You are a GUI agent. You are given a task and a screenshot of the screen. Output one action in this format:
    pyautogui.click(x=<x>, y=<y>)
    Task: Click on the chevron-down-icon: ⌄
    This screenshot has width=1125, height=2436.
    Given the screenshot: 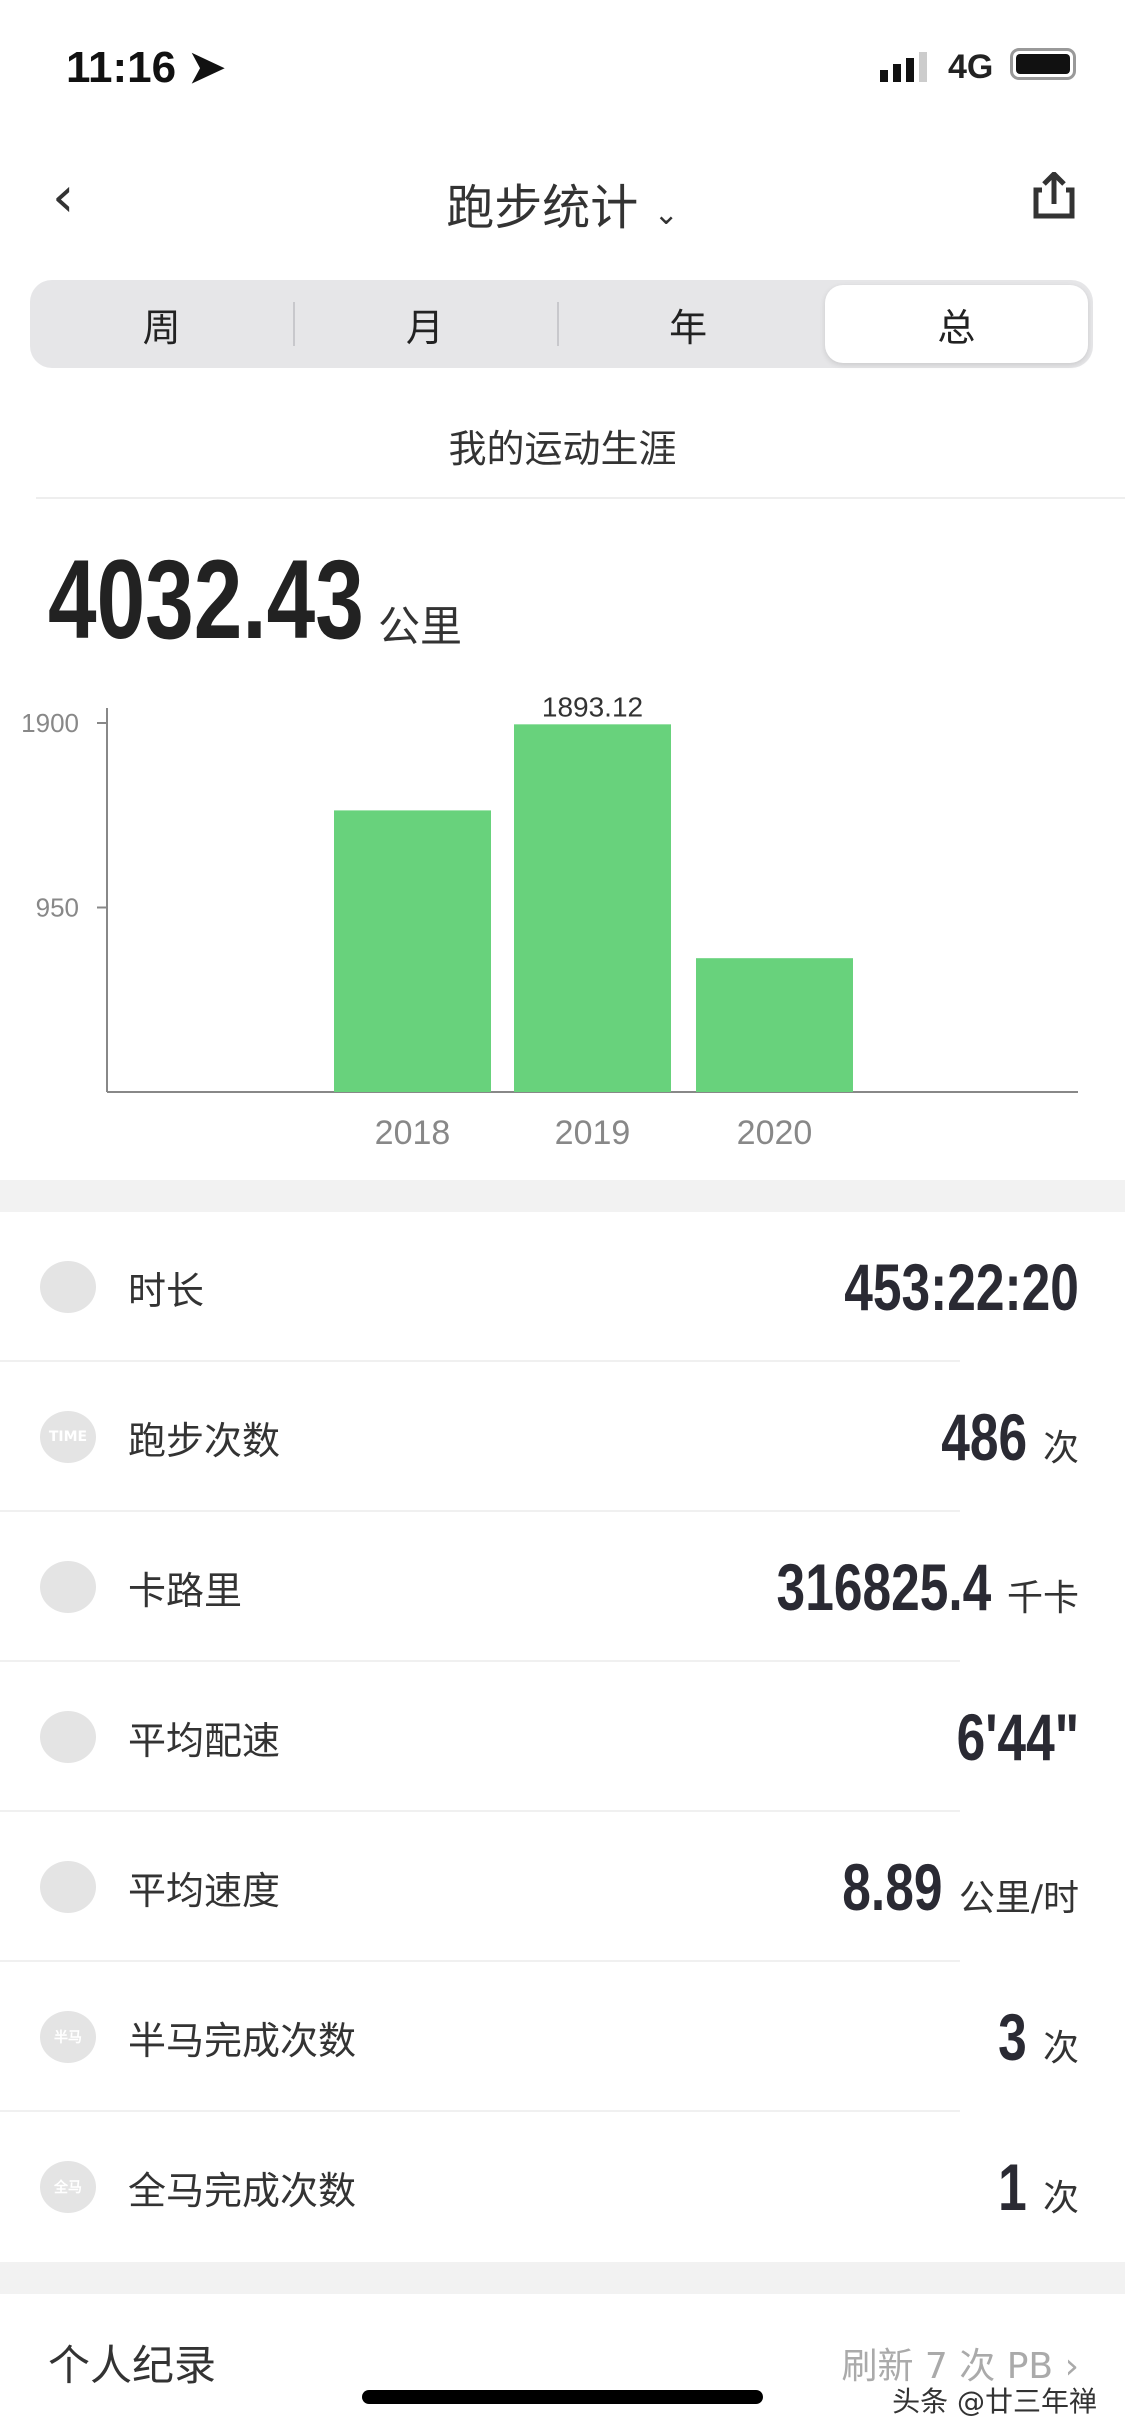 What is the action you would take?
    pyautogui.click(x=666, y=214)
    